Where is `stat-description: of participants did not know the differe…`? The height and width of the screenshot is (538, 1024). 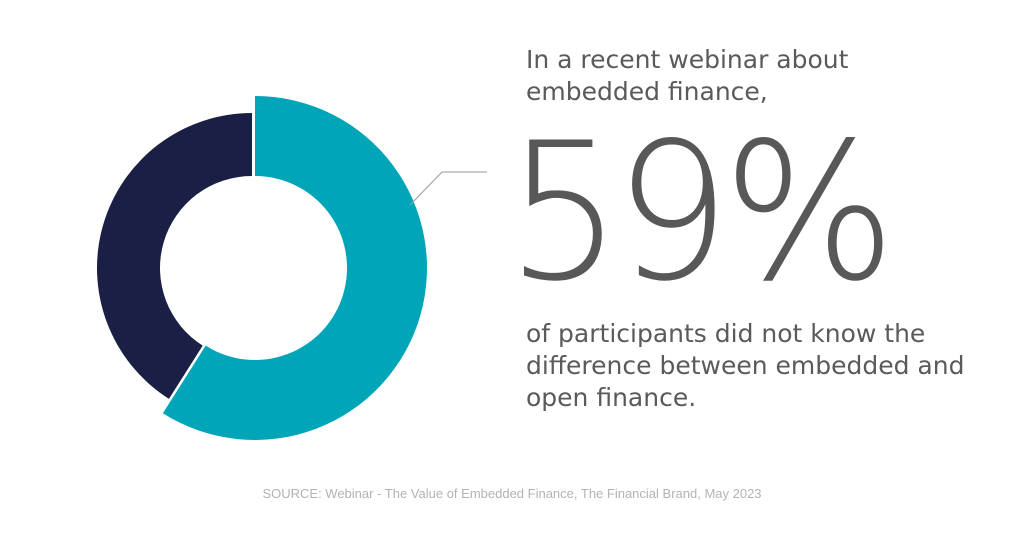 stat-description: of participants did not know the differe… is located at coordinates (745, 365).